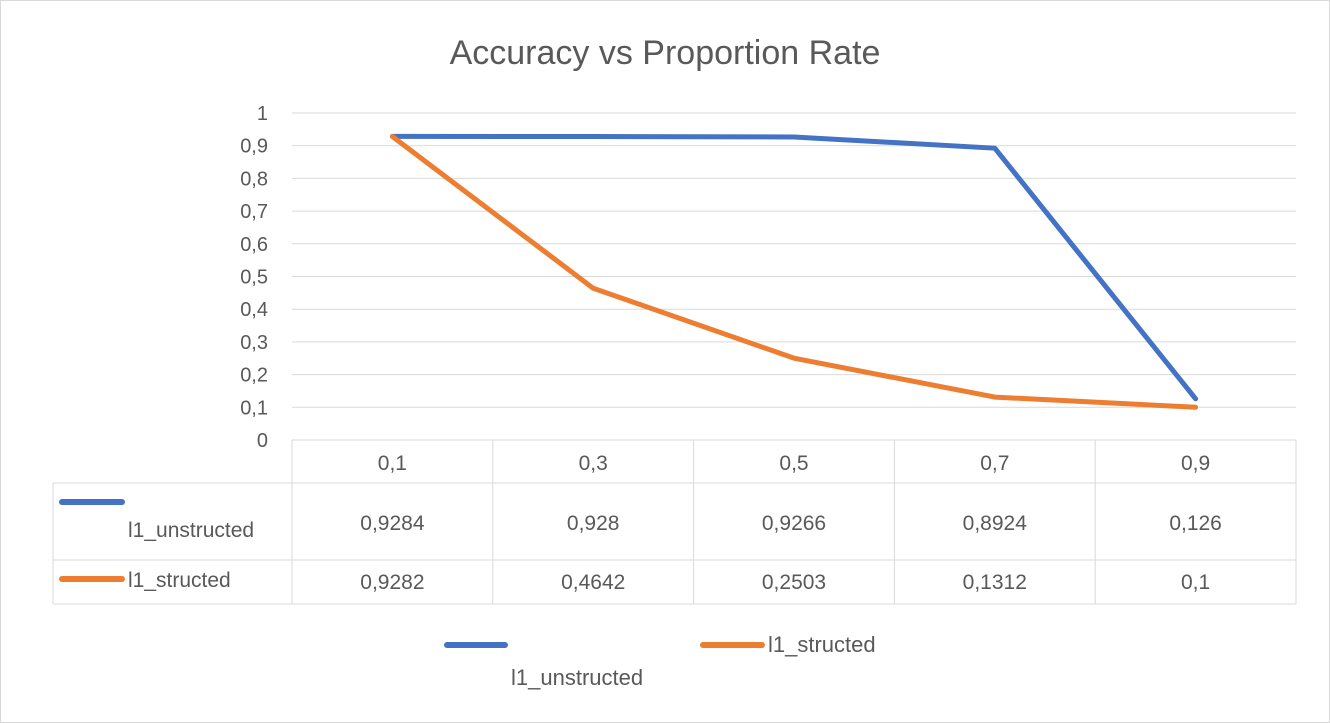 The width and height of the screenshot is (1330, 723). I want to click on y-tick-label: 0,6, so click(254, 245).